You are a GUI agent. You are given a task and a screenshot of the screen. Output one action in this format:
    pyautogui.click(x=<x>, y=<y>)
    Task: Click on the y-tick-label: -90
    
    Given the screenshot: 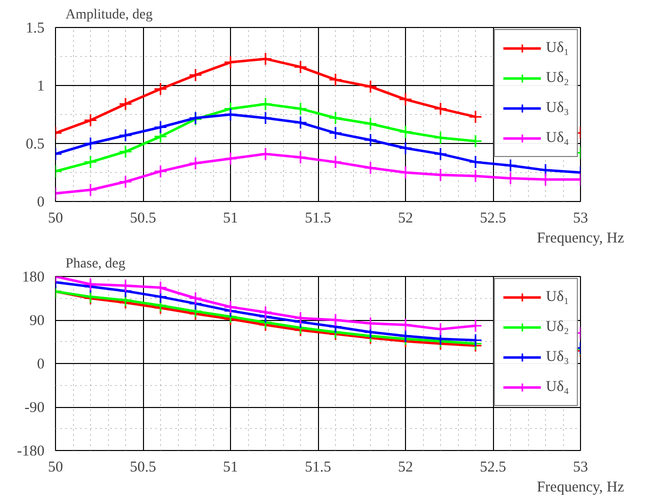 What is the action you would take?
    pyautogui.click(x=34, y=408)
    